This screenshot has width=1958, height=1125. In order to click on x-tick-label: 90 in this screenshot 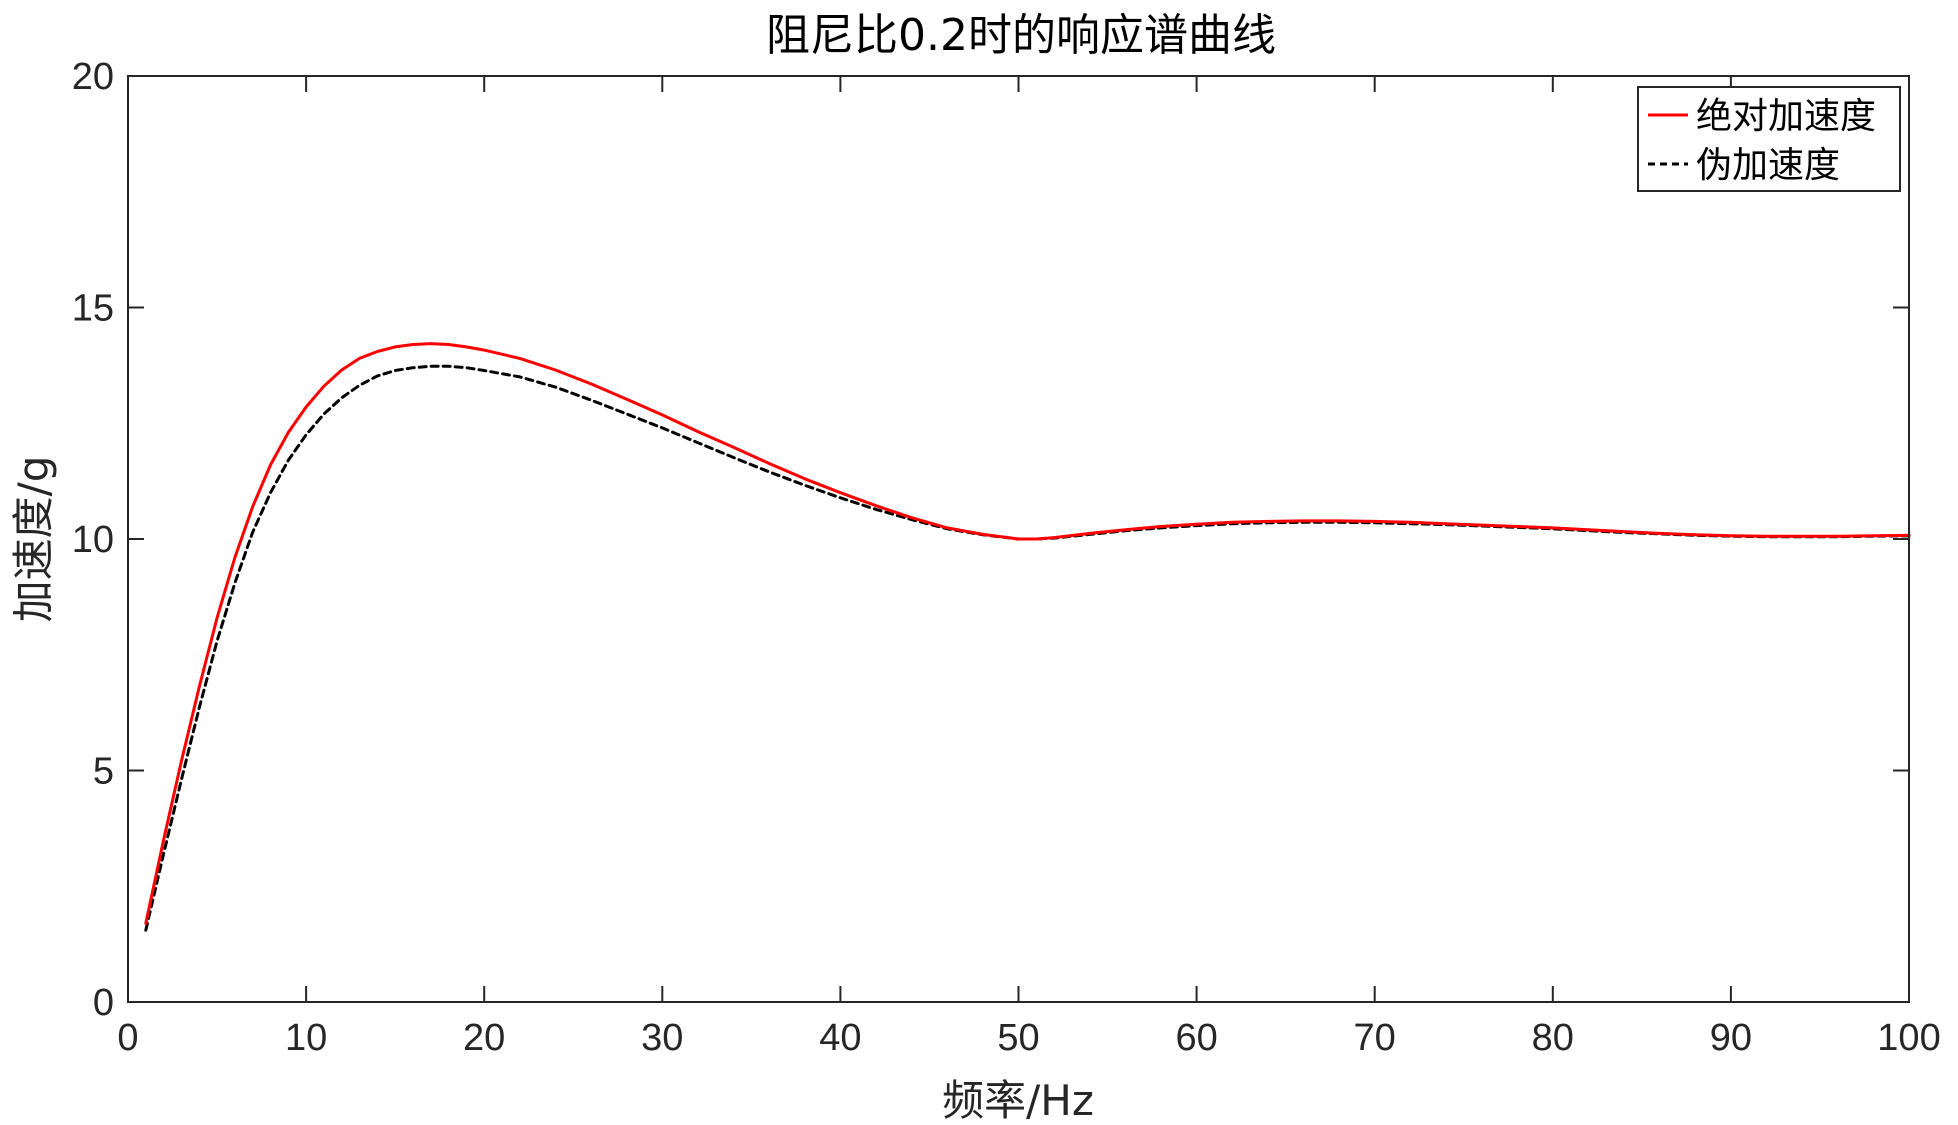, I will do `click(1731, 1038)`.